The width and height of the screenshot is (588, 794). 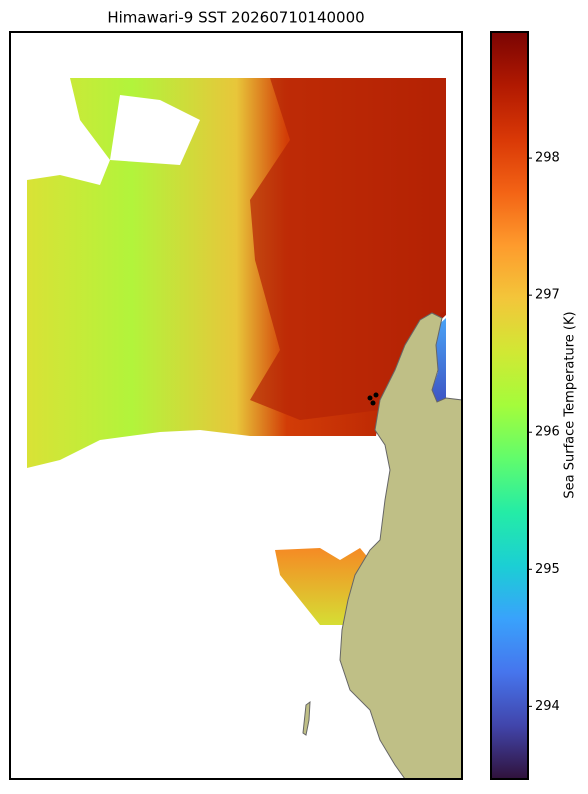 What do you see at coordinates (547, 295) in the screenshot?
I see `colorbar-tick-label: 297` at bounding box center [547, 295].